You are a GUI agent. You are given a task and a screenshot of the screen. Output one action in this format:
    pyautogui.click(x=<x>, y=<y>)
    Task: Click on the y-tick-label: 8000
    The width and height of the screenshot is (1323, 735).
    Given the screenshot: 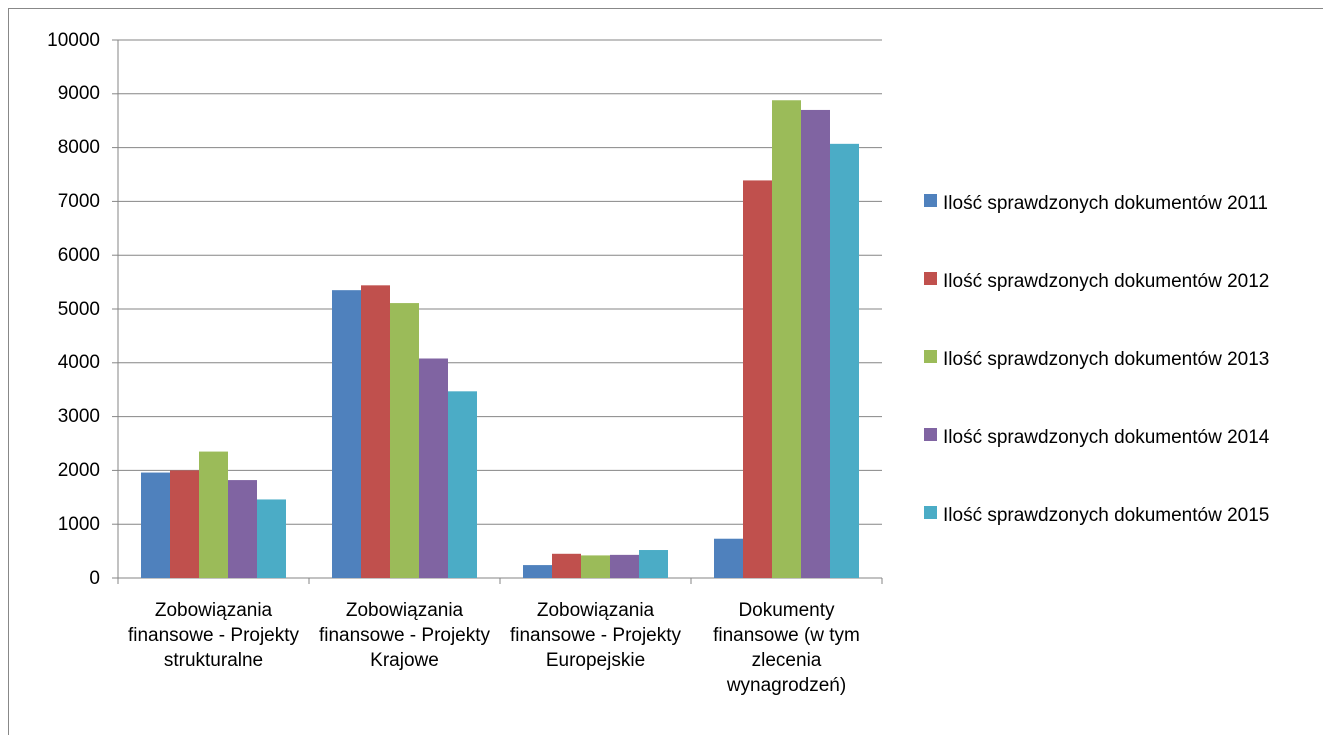 What is the action you would take?
    pyautogui.click(x=78, y=148)
    